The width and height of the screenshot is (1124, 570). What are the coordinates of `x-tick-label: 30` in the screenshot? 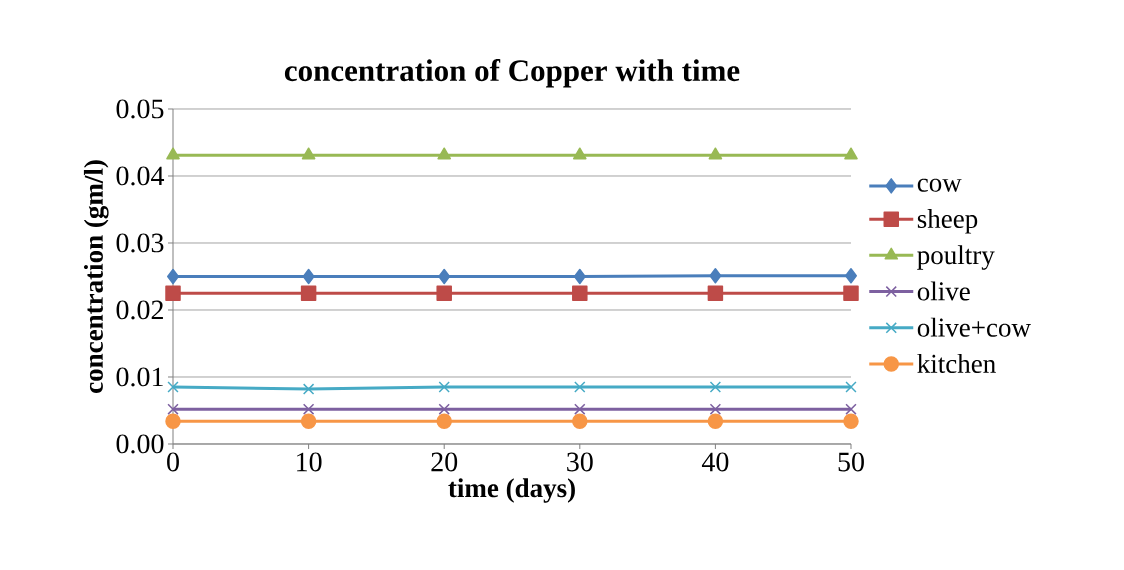 It's located at (580, 462).